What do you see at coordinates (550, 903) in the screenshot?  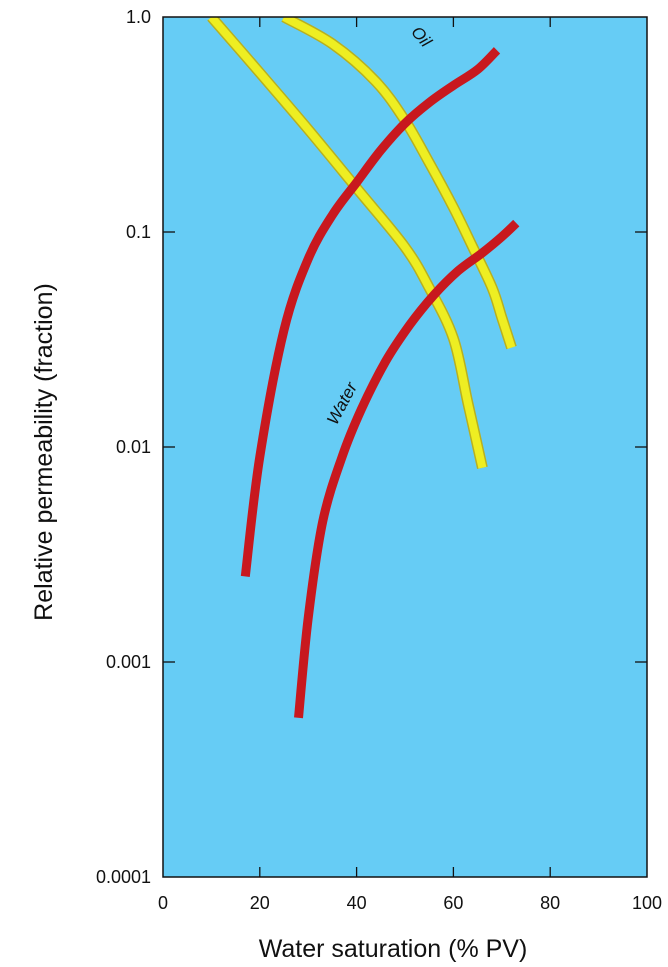 I see `x-tick-label: 80` at bounding box center [550, 903].